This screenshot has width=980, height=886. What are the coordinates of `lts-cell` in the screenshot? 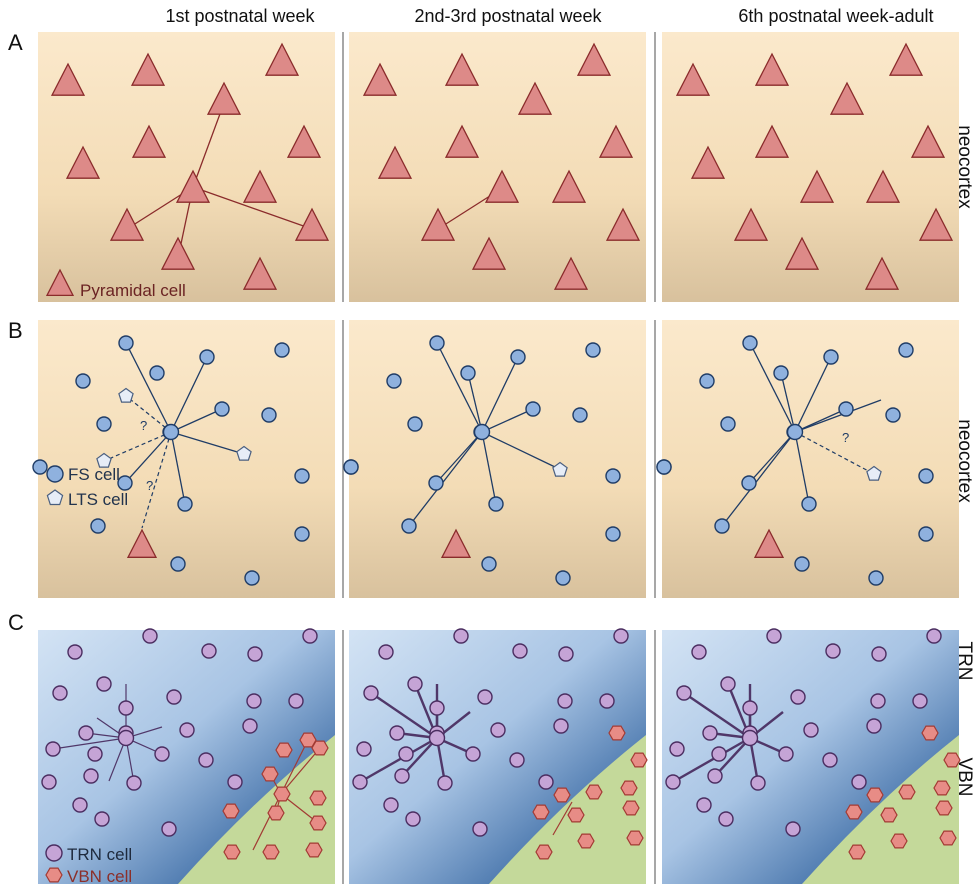 It's located at (104, 460).